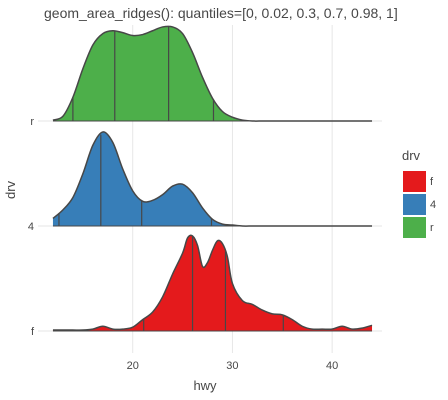 Image resolution: width=448 pixels, height=400 pixels. I want to click on x-tick-label-30: 30, so click(232, 366).